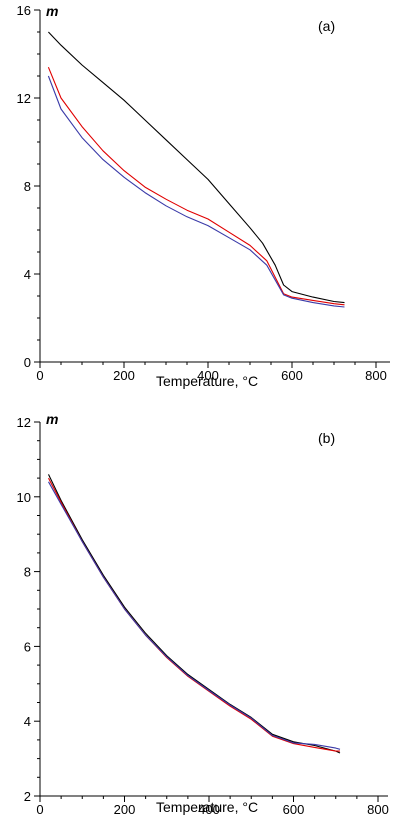 The height and width of the screenshot is (821, 400). What do you see at coordinates (27, 362) in the screenshot?
I see `y-tick-label: 0` at bounding box center [27, 362].